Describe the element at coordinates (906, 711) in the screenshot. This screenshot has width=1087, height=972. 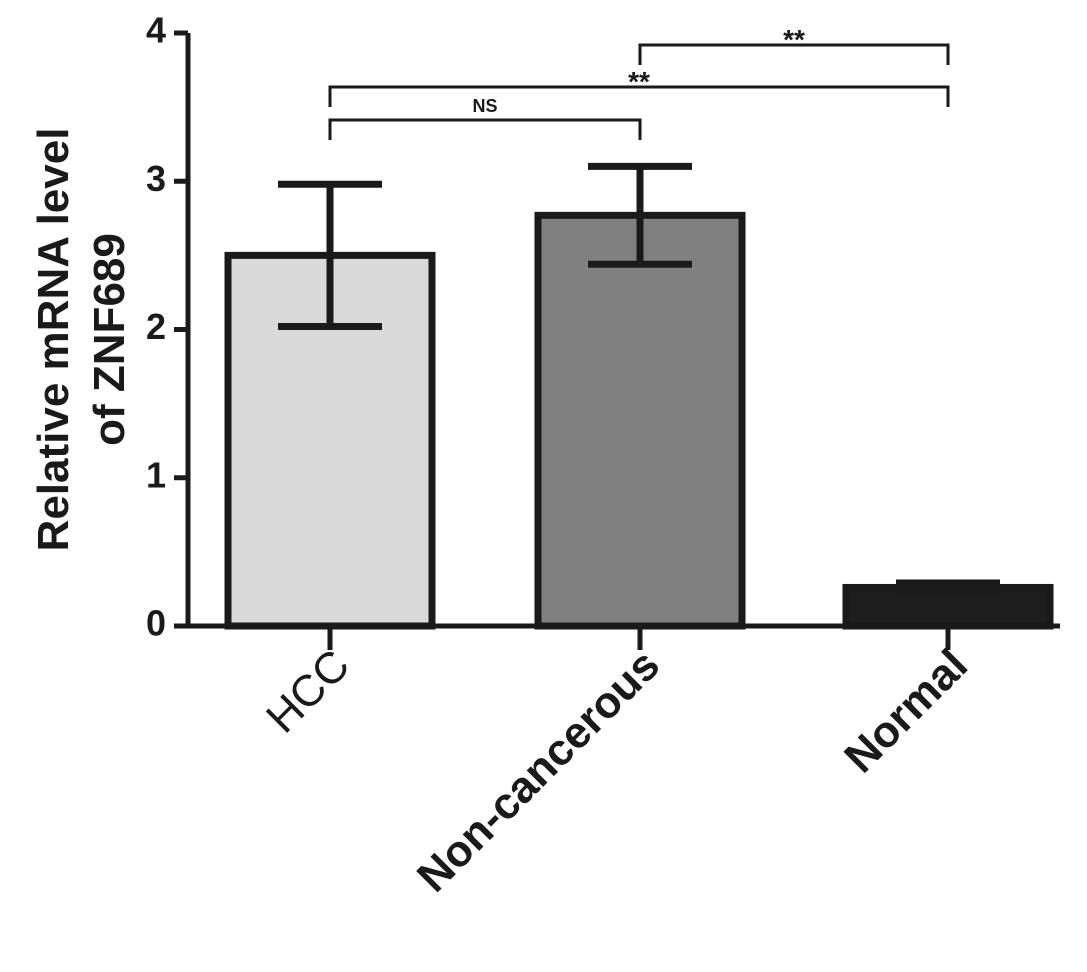
I see `x-tick-label: Normal` at that location.